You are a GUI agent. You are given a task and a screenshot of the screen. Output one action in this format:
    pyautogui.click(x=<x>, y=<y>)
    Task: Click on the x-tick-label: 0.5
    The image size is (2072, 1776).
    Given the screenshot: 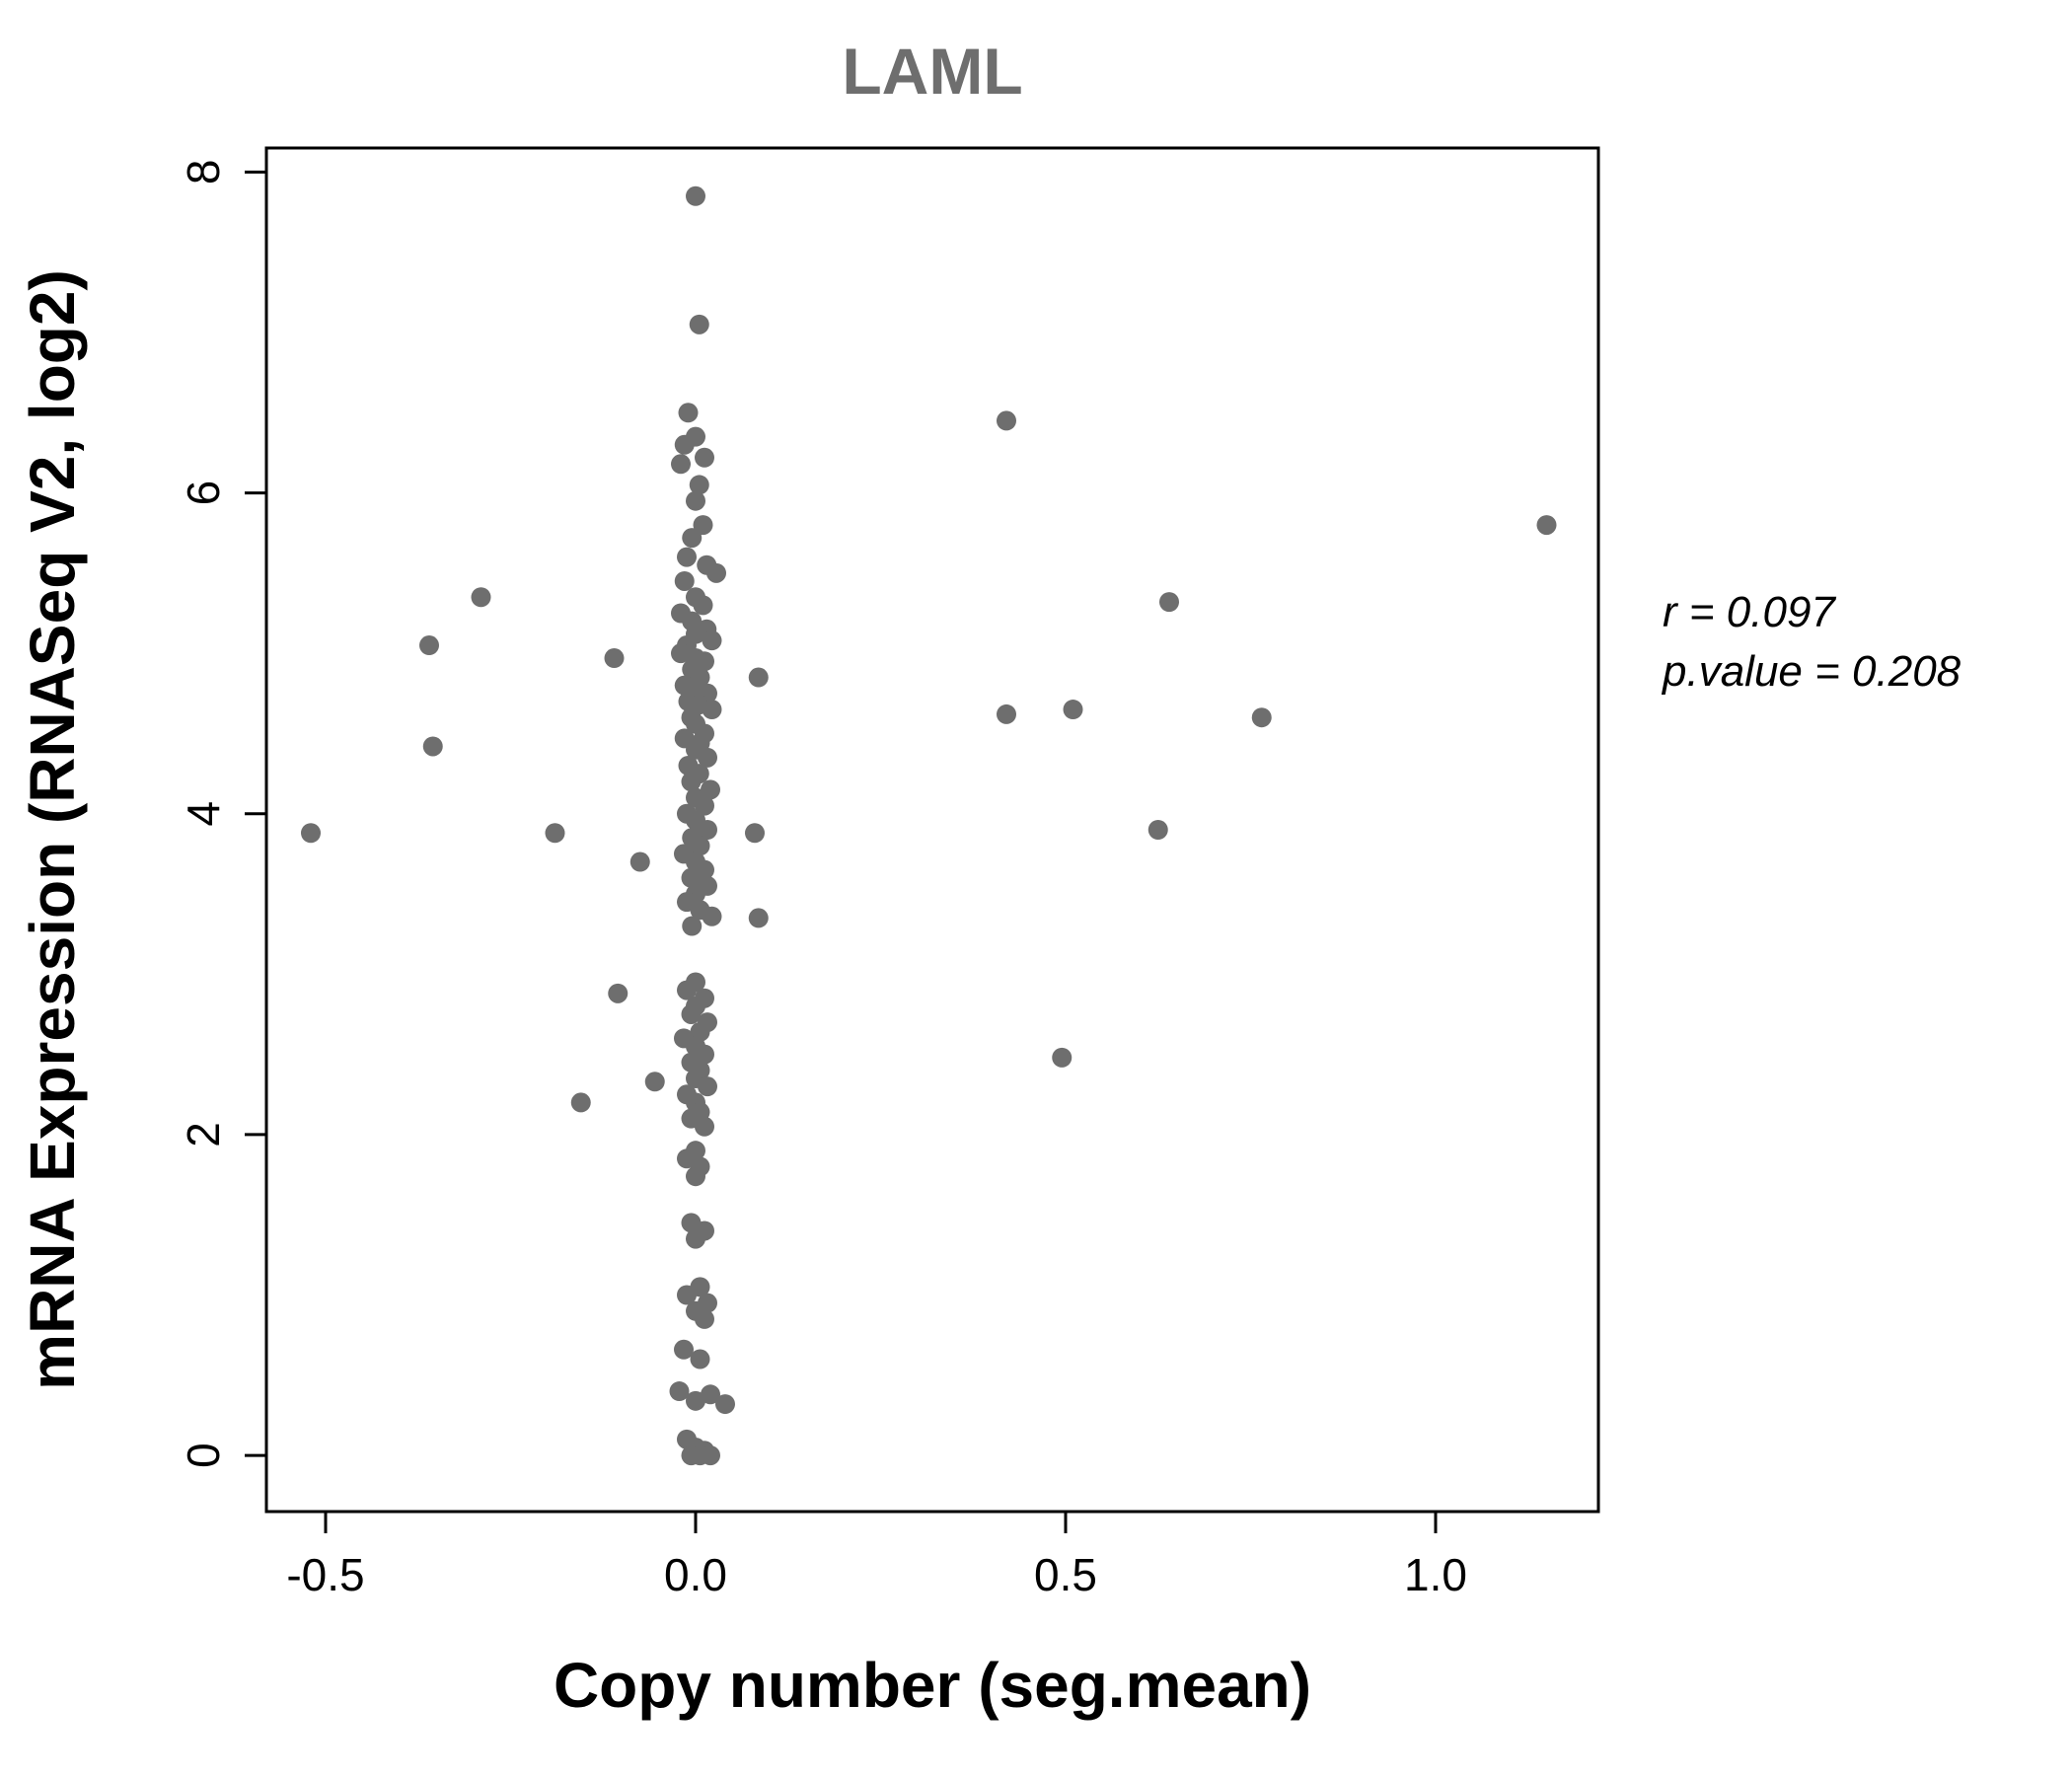 What is the action you would take?
    pyautogui.click(x=1066, y=1574)
    